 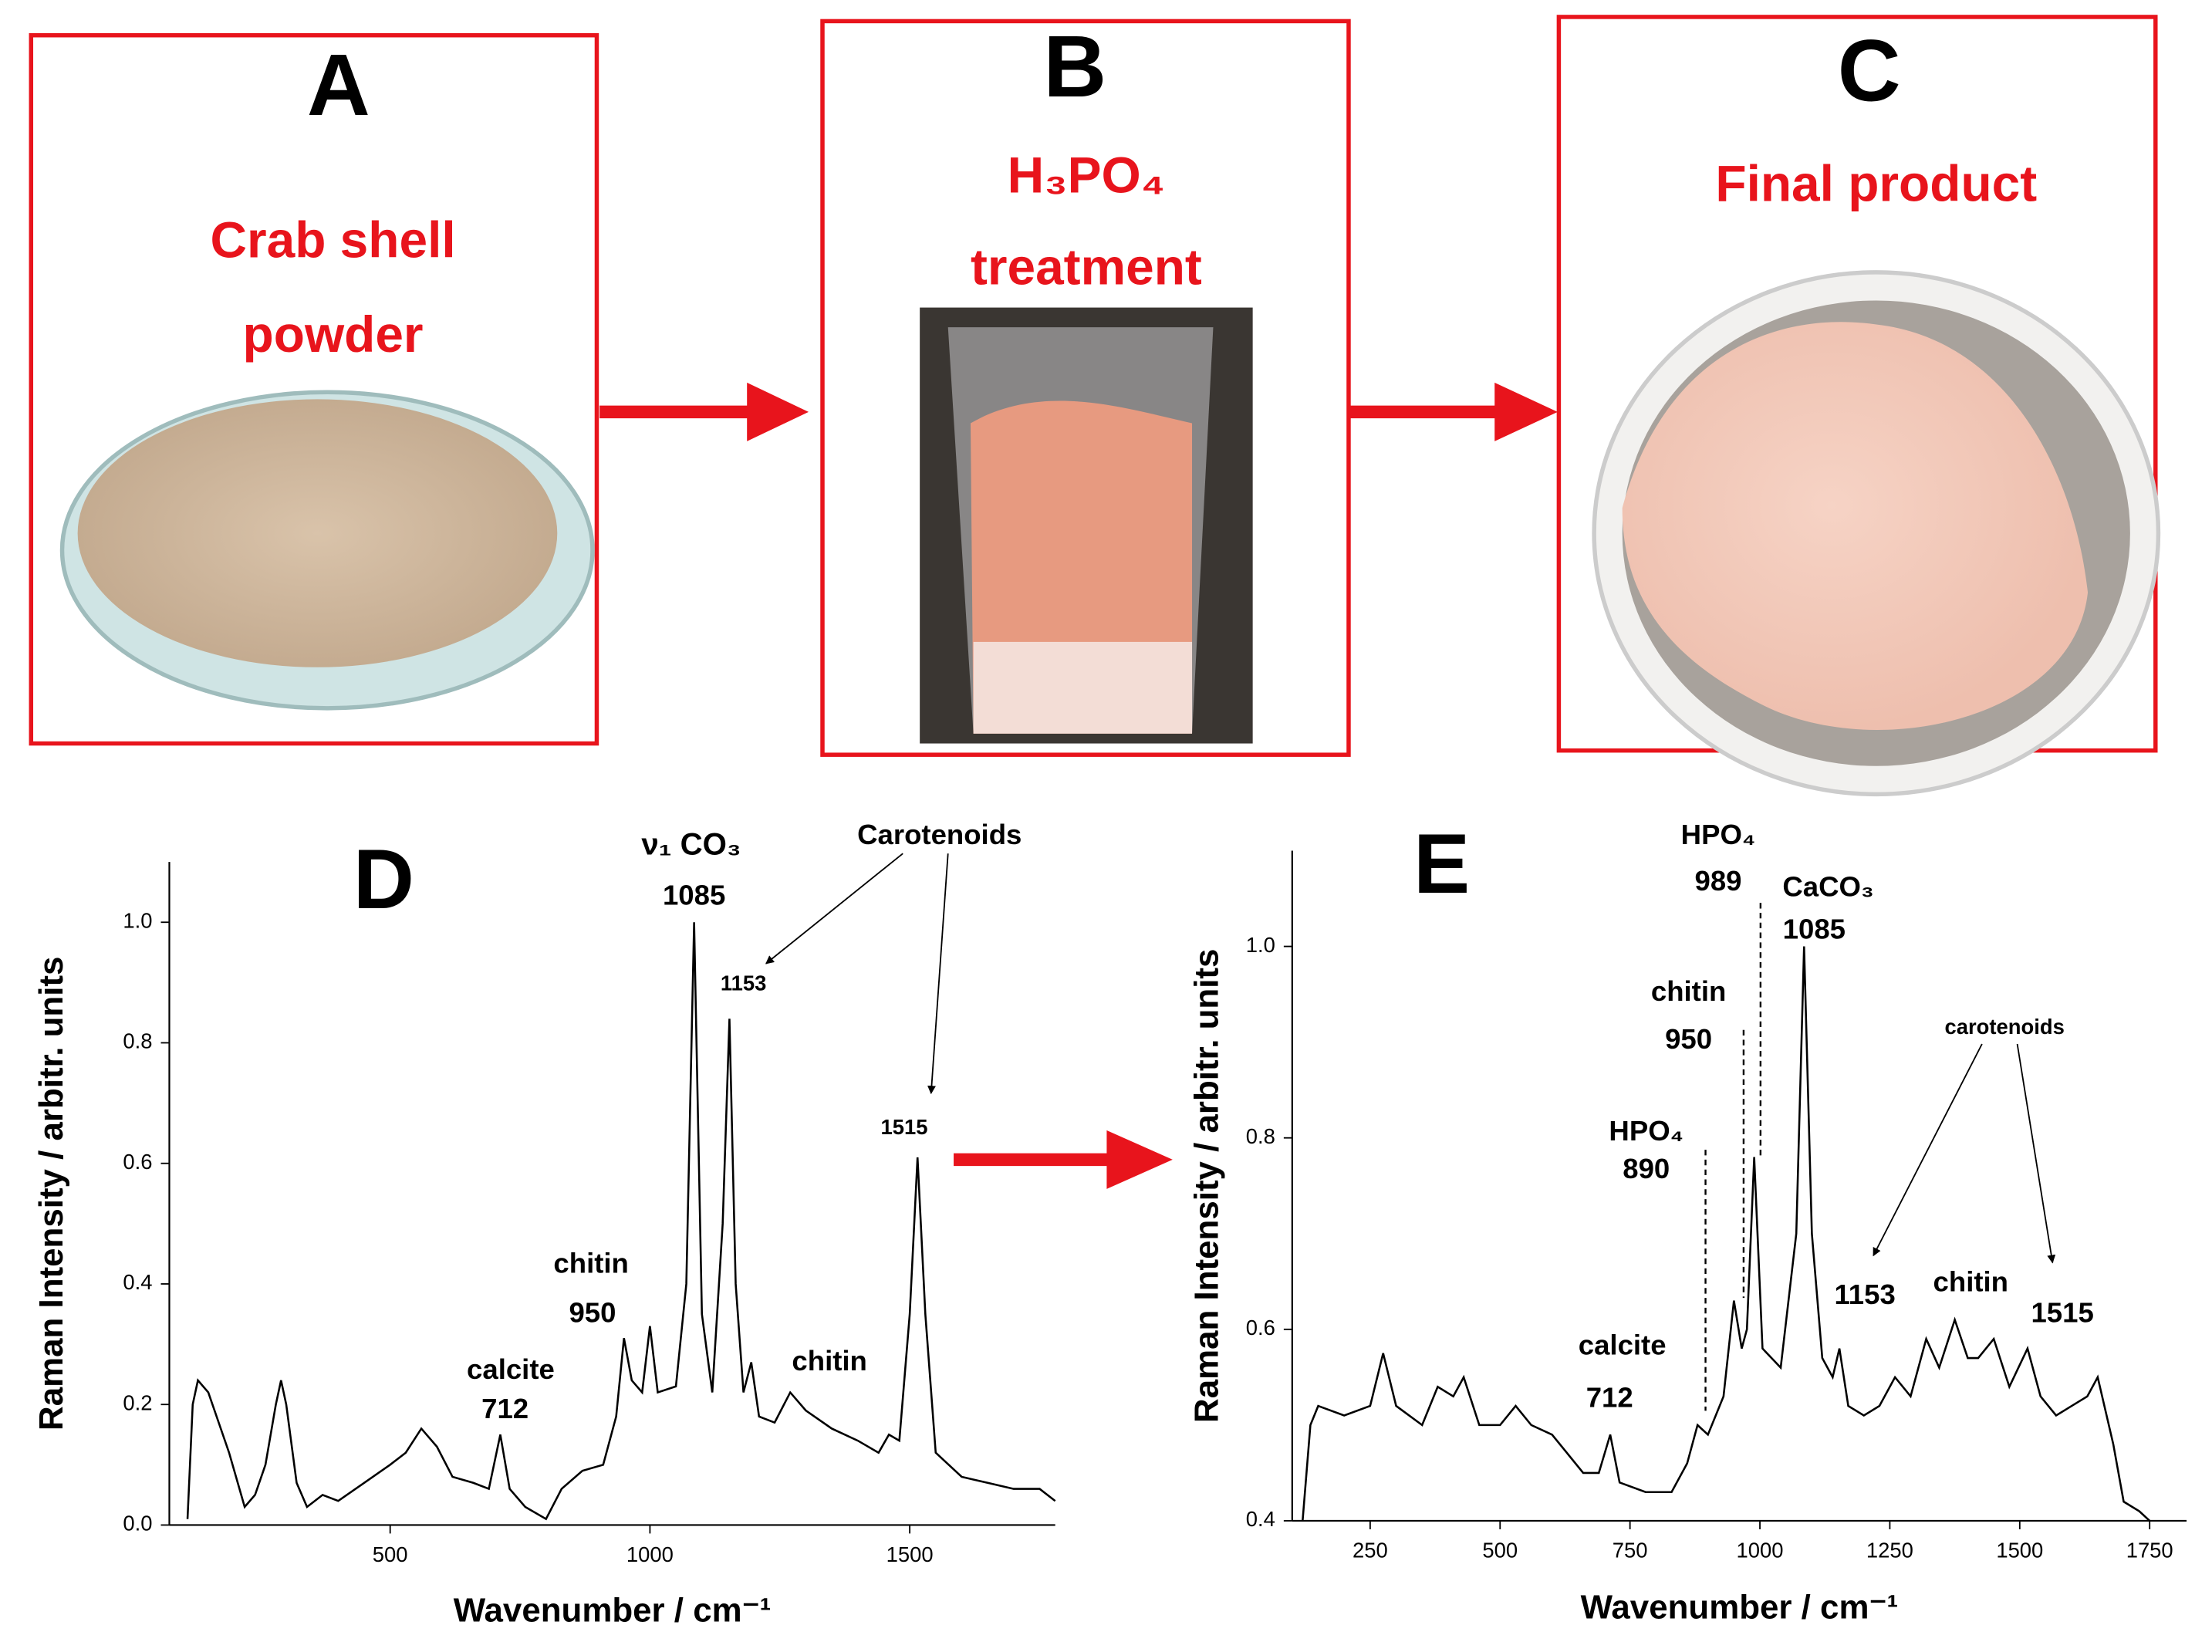 What do you see at coordinates (1086, 266) in the screenshot?
I see `panel-title: treatment` at bounding box center [1086, 266].